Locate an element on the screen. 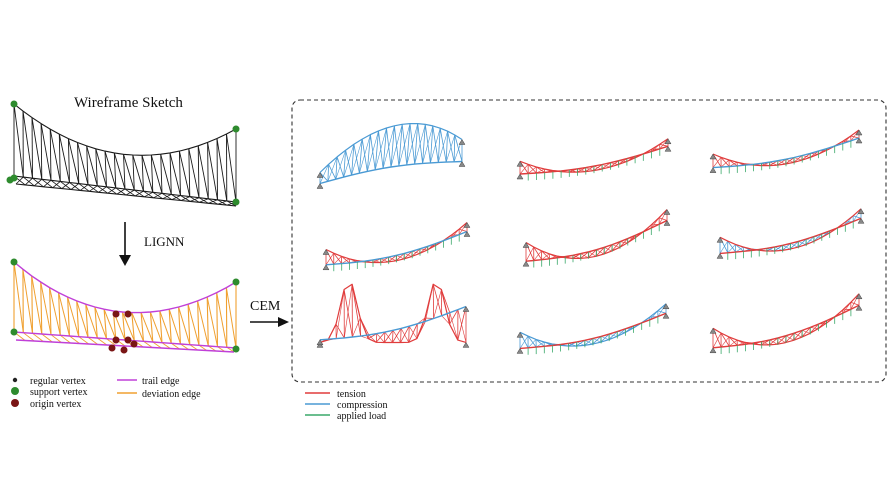 This screenshot has width=890, height=500. legend-item-support-vertex: support vertex is located at coordinates (49, 392).